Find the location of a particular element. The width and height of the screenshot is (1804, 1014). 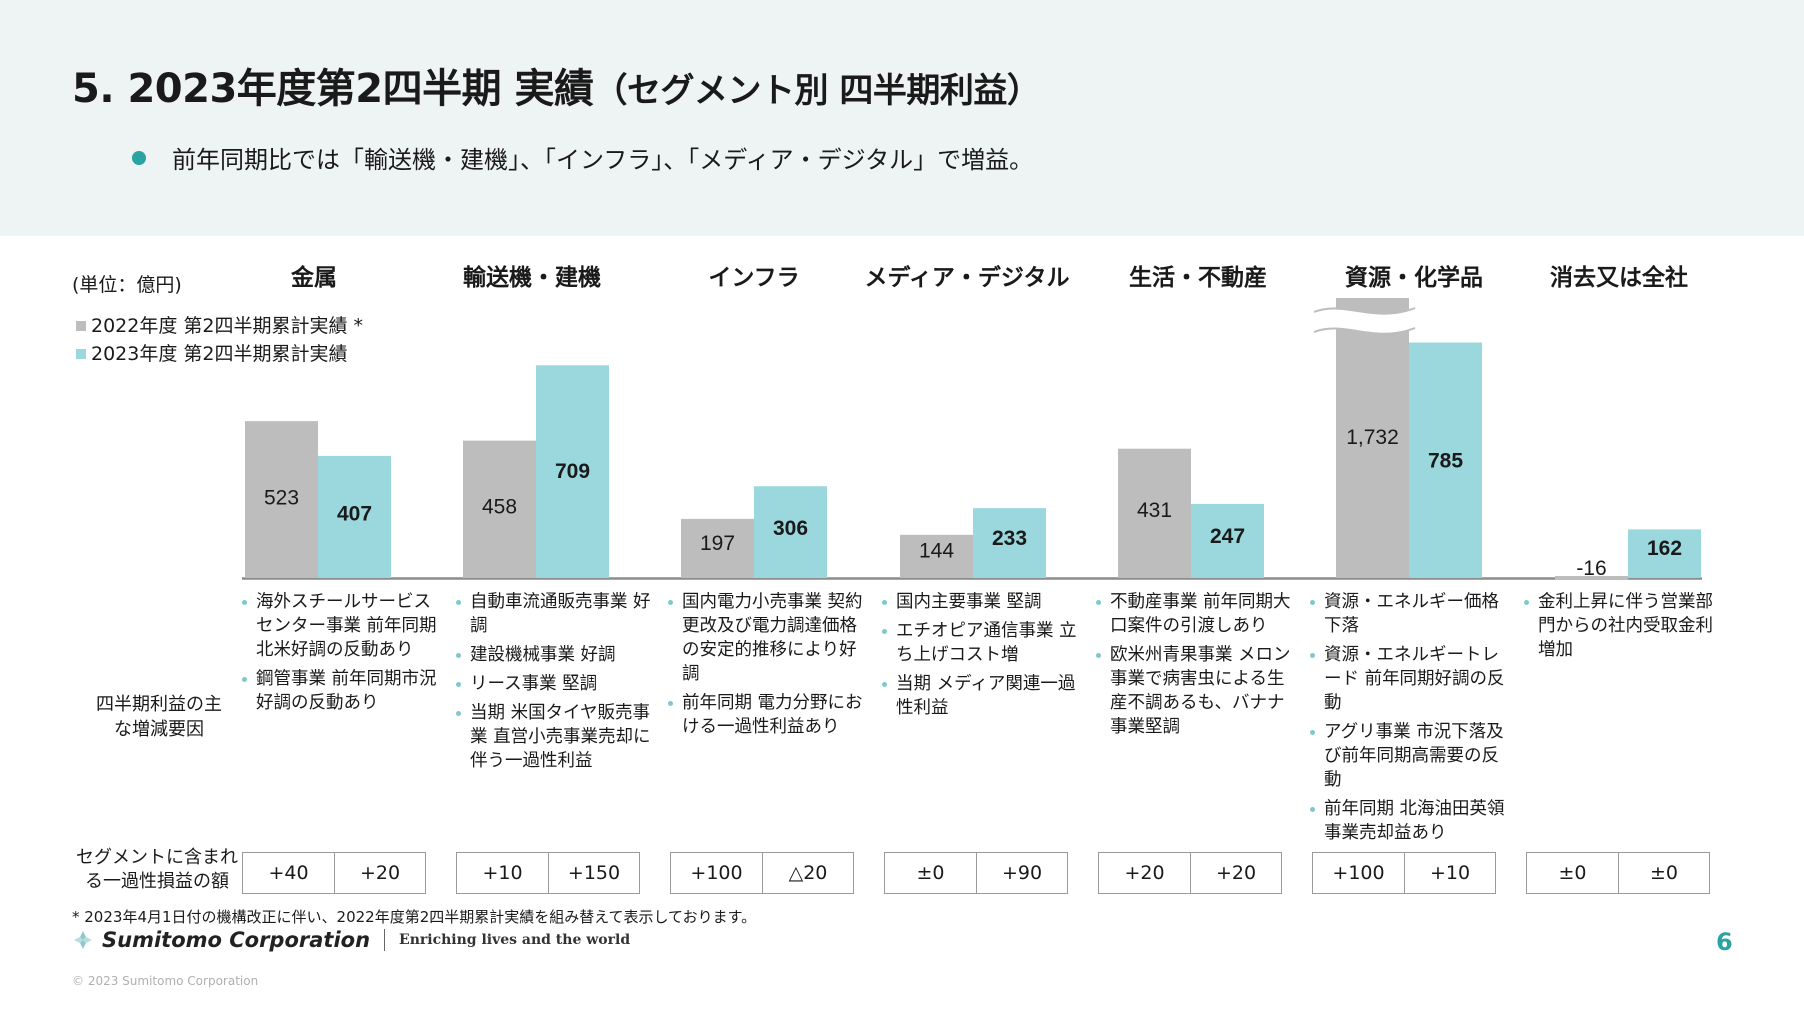

bullet-dot-icon is located at coordinates (139, 157).